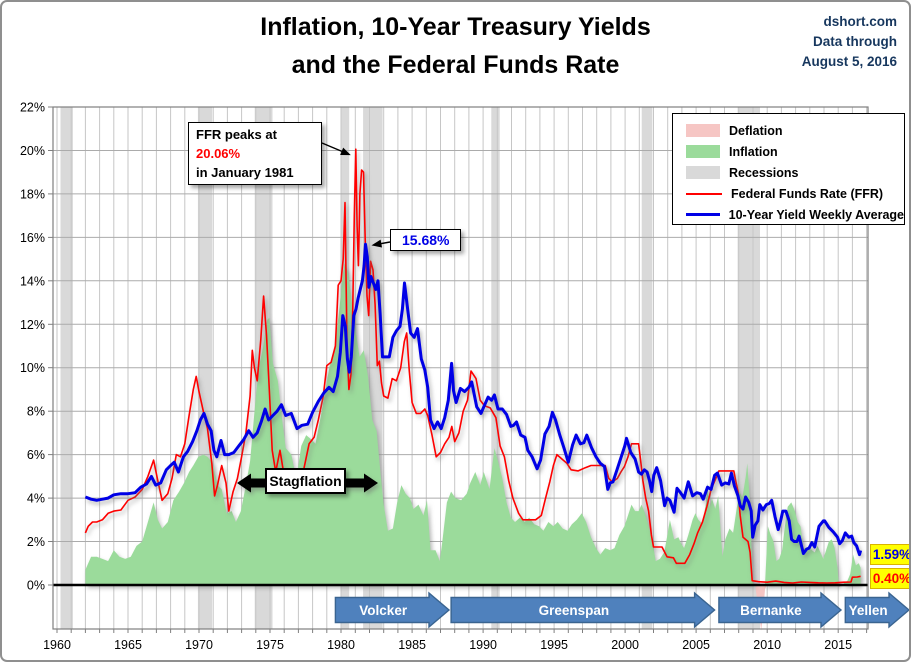  I want to click on fed-chair-arrow-yellen: Yellen, so click(876, 610).